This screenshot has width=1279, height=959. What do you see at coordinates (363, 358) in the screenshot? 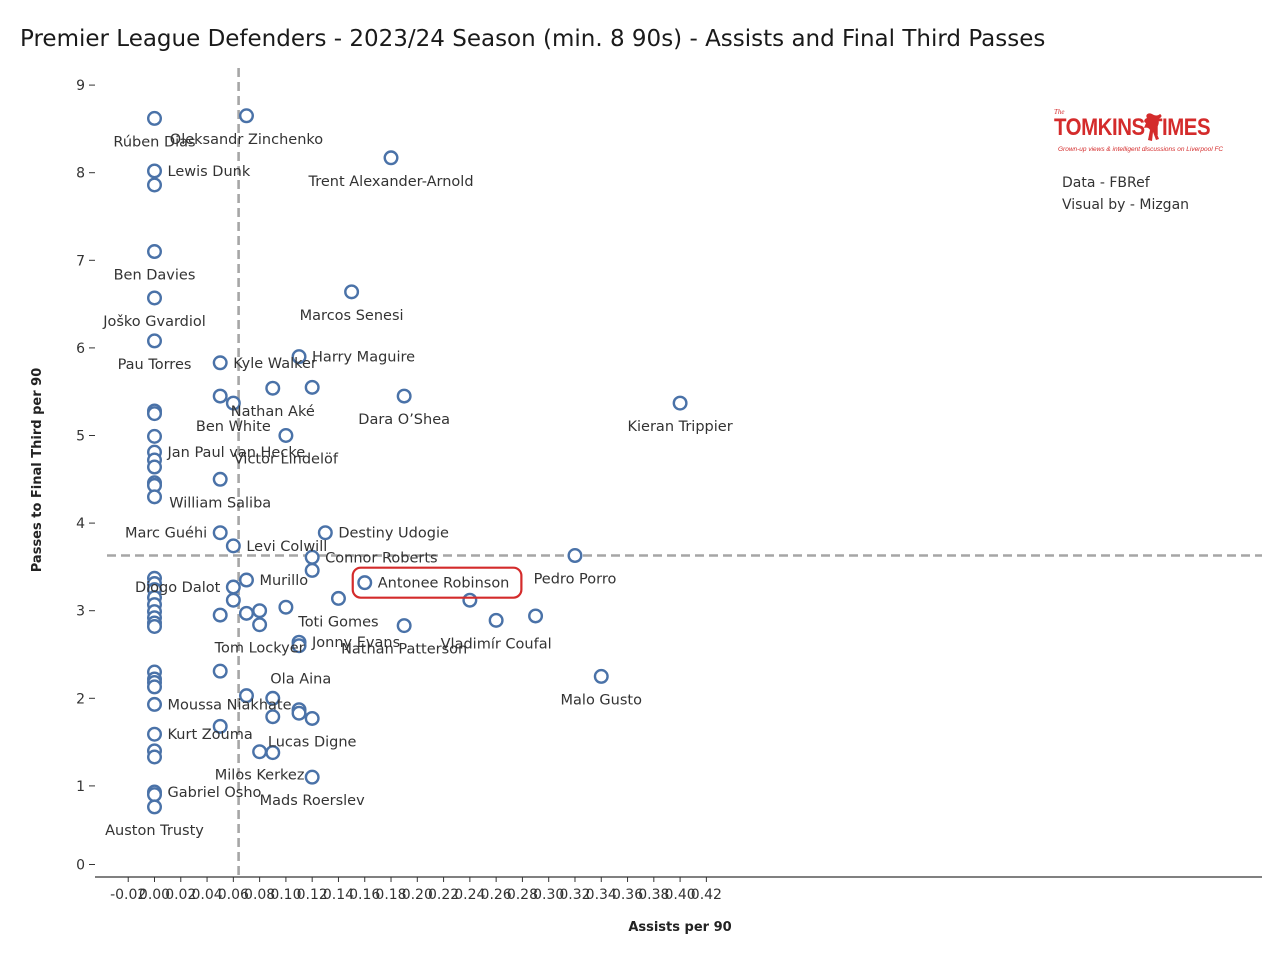
I see `point-label: Harry Maguire` at bounding box center [363, 358].